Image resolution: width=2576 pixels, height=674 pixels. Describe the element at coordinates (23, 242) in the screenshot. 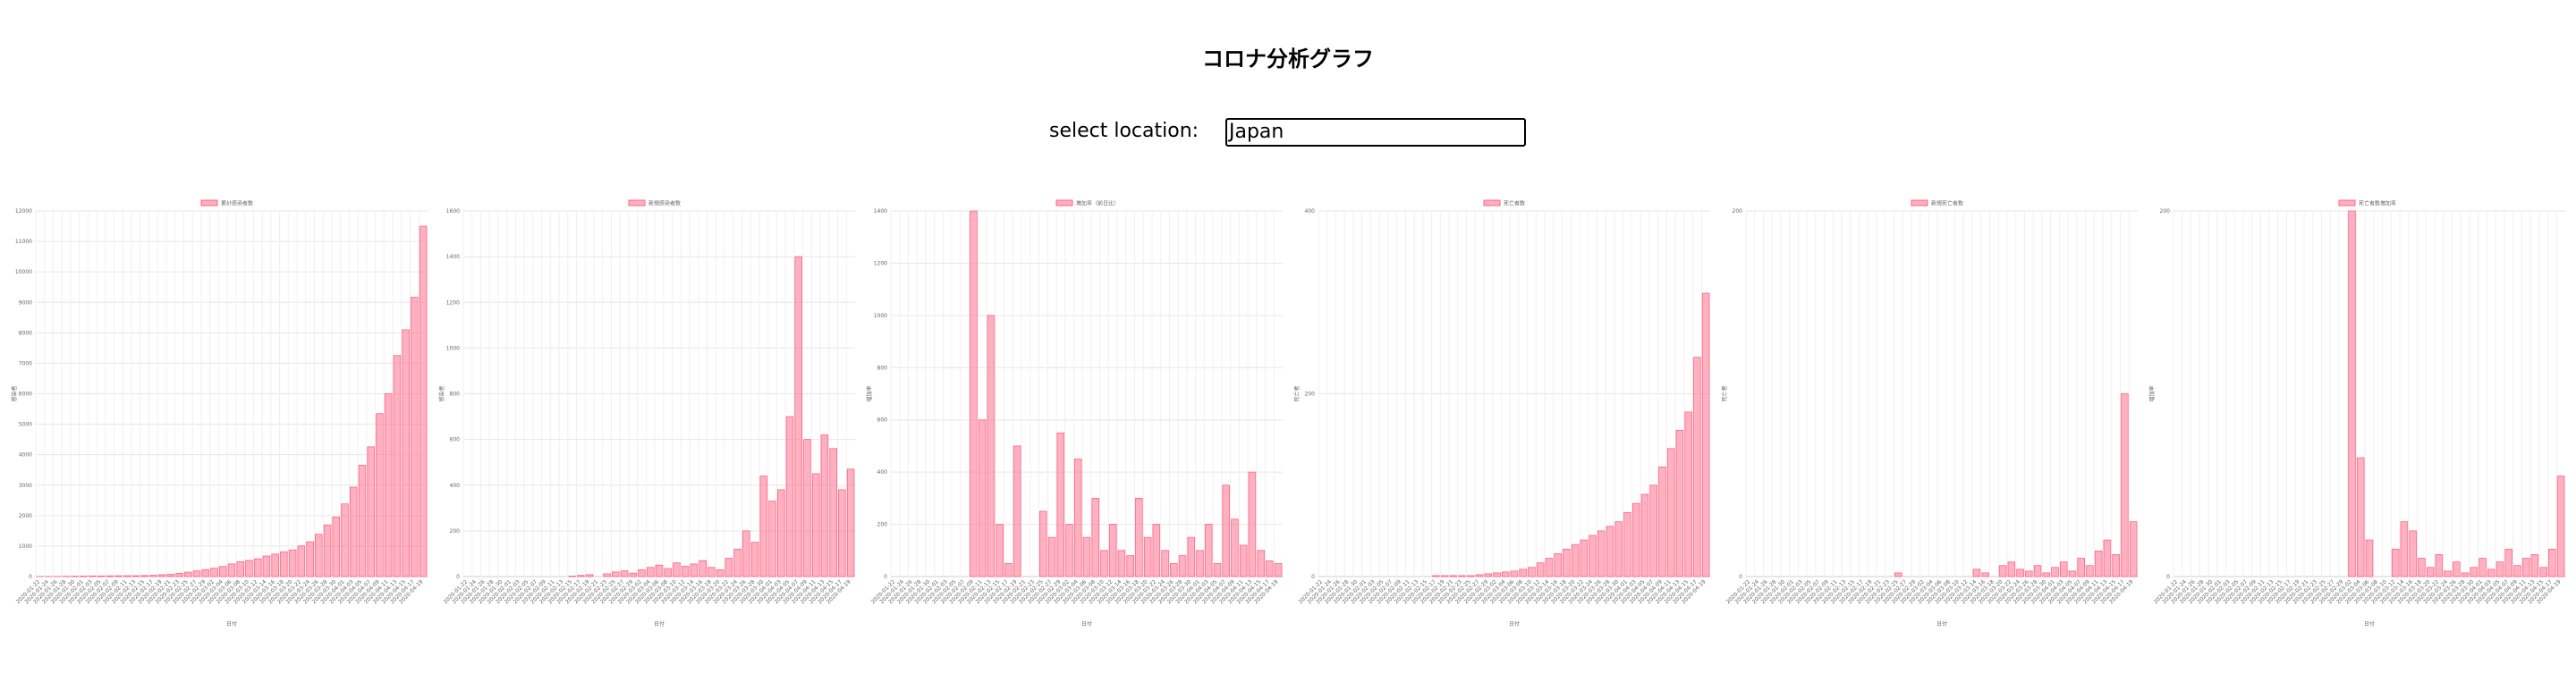

I see `y-tick-label: 11000` at that location.